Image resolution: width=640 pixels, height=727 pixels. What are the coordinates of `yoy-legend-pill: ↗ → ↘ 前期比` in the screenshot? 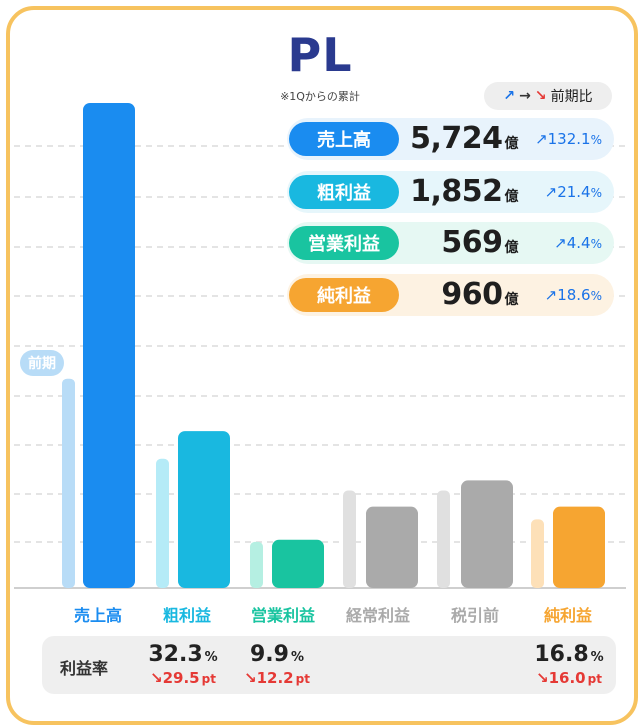 It's located at (548, 96).